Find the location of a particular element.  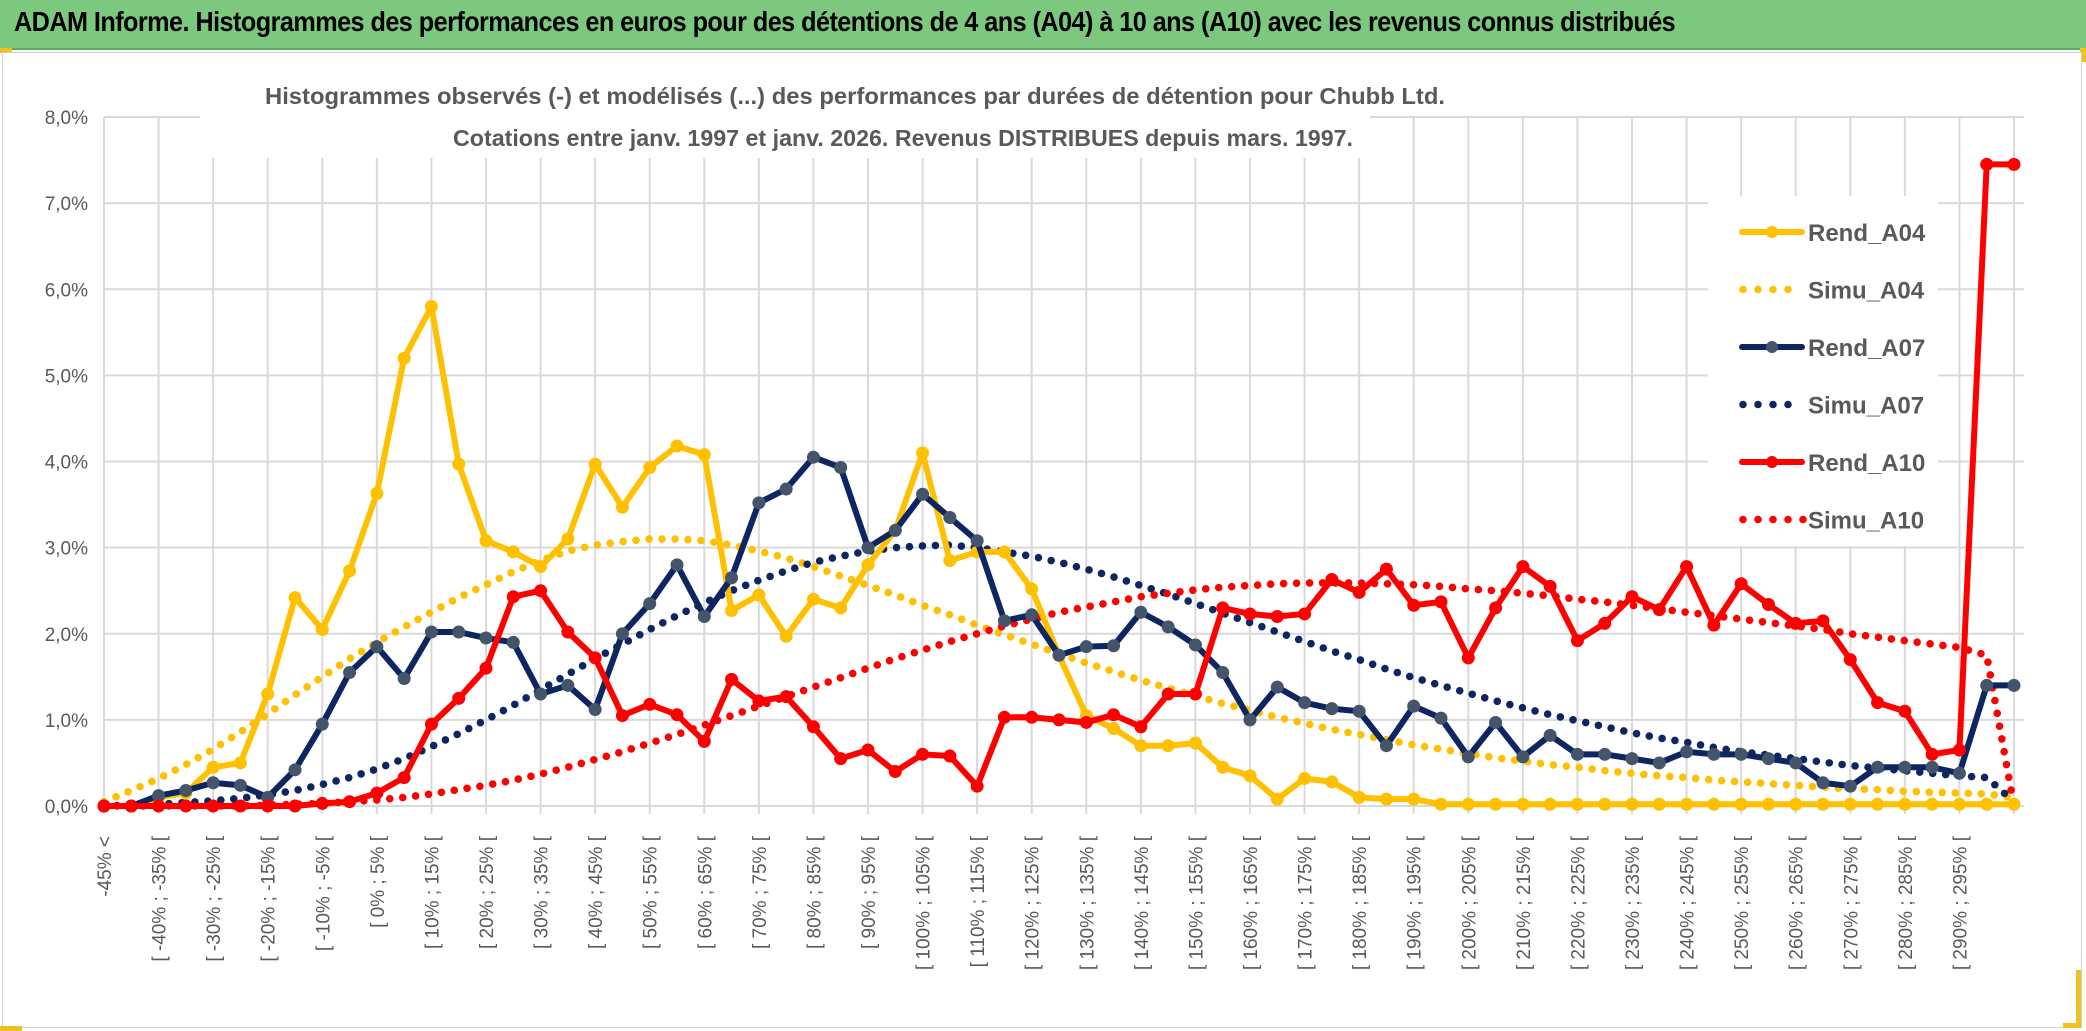

legend-item-simu-a04: Simu_A04 is located at coordinates (1832, 291).